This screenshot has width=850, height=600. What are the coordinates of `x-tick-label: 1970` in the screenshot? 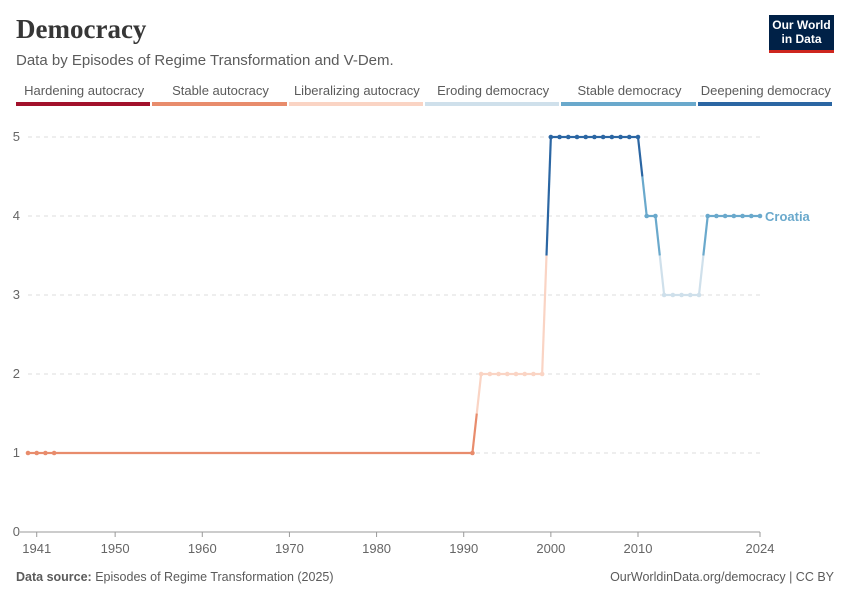 It's located at (289, 548).